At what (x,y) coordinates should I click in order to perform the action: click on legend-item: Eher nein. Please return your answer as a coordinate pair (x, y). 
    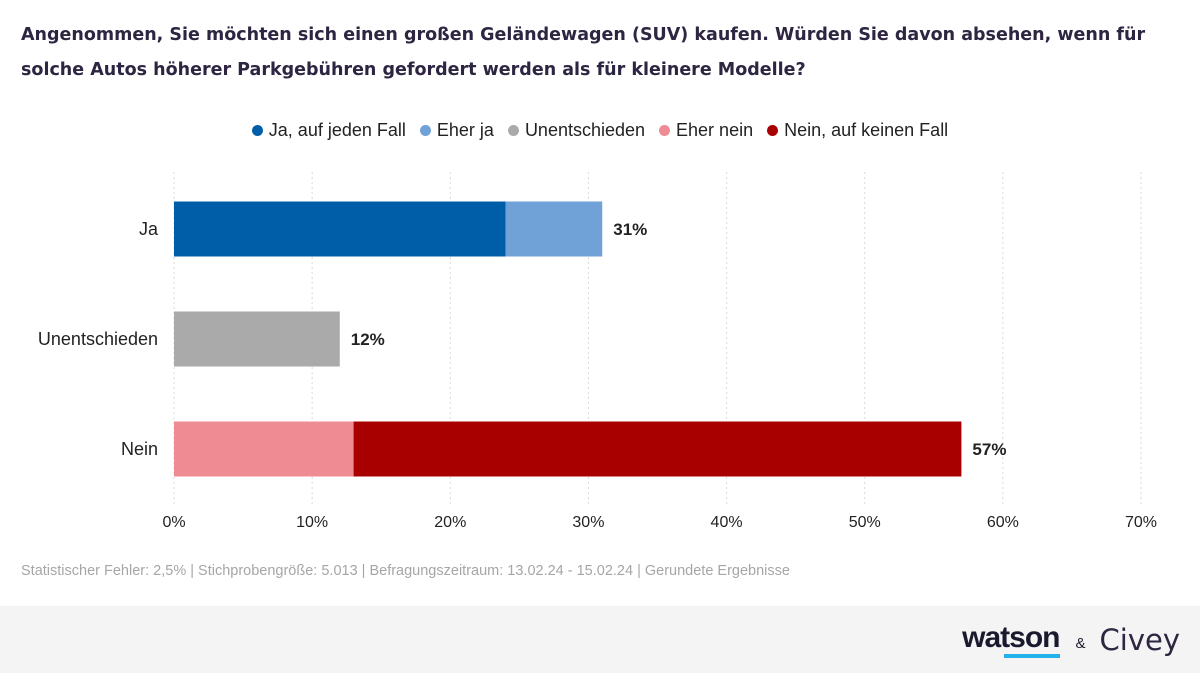
    Looking at the image, I should click on (706, 130).